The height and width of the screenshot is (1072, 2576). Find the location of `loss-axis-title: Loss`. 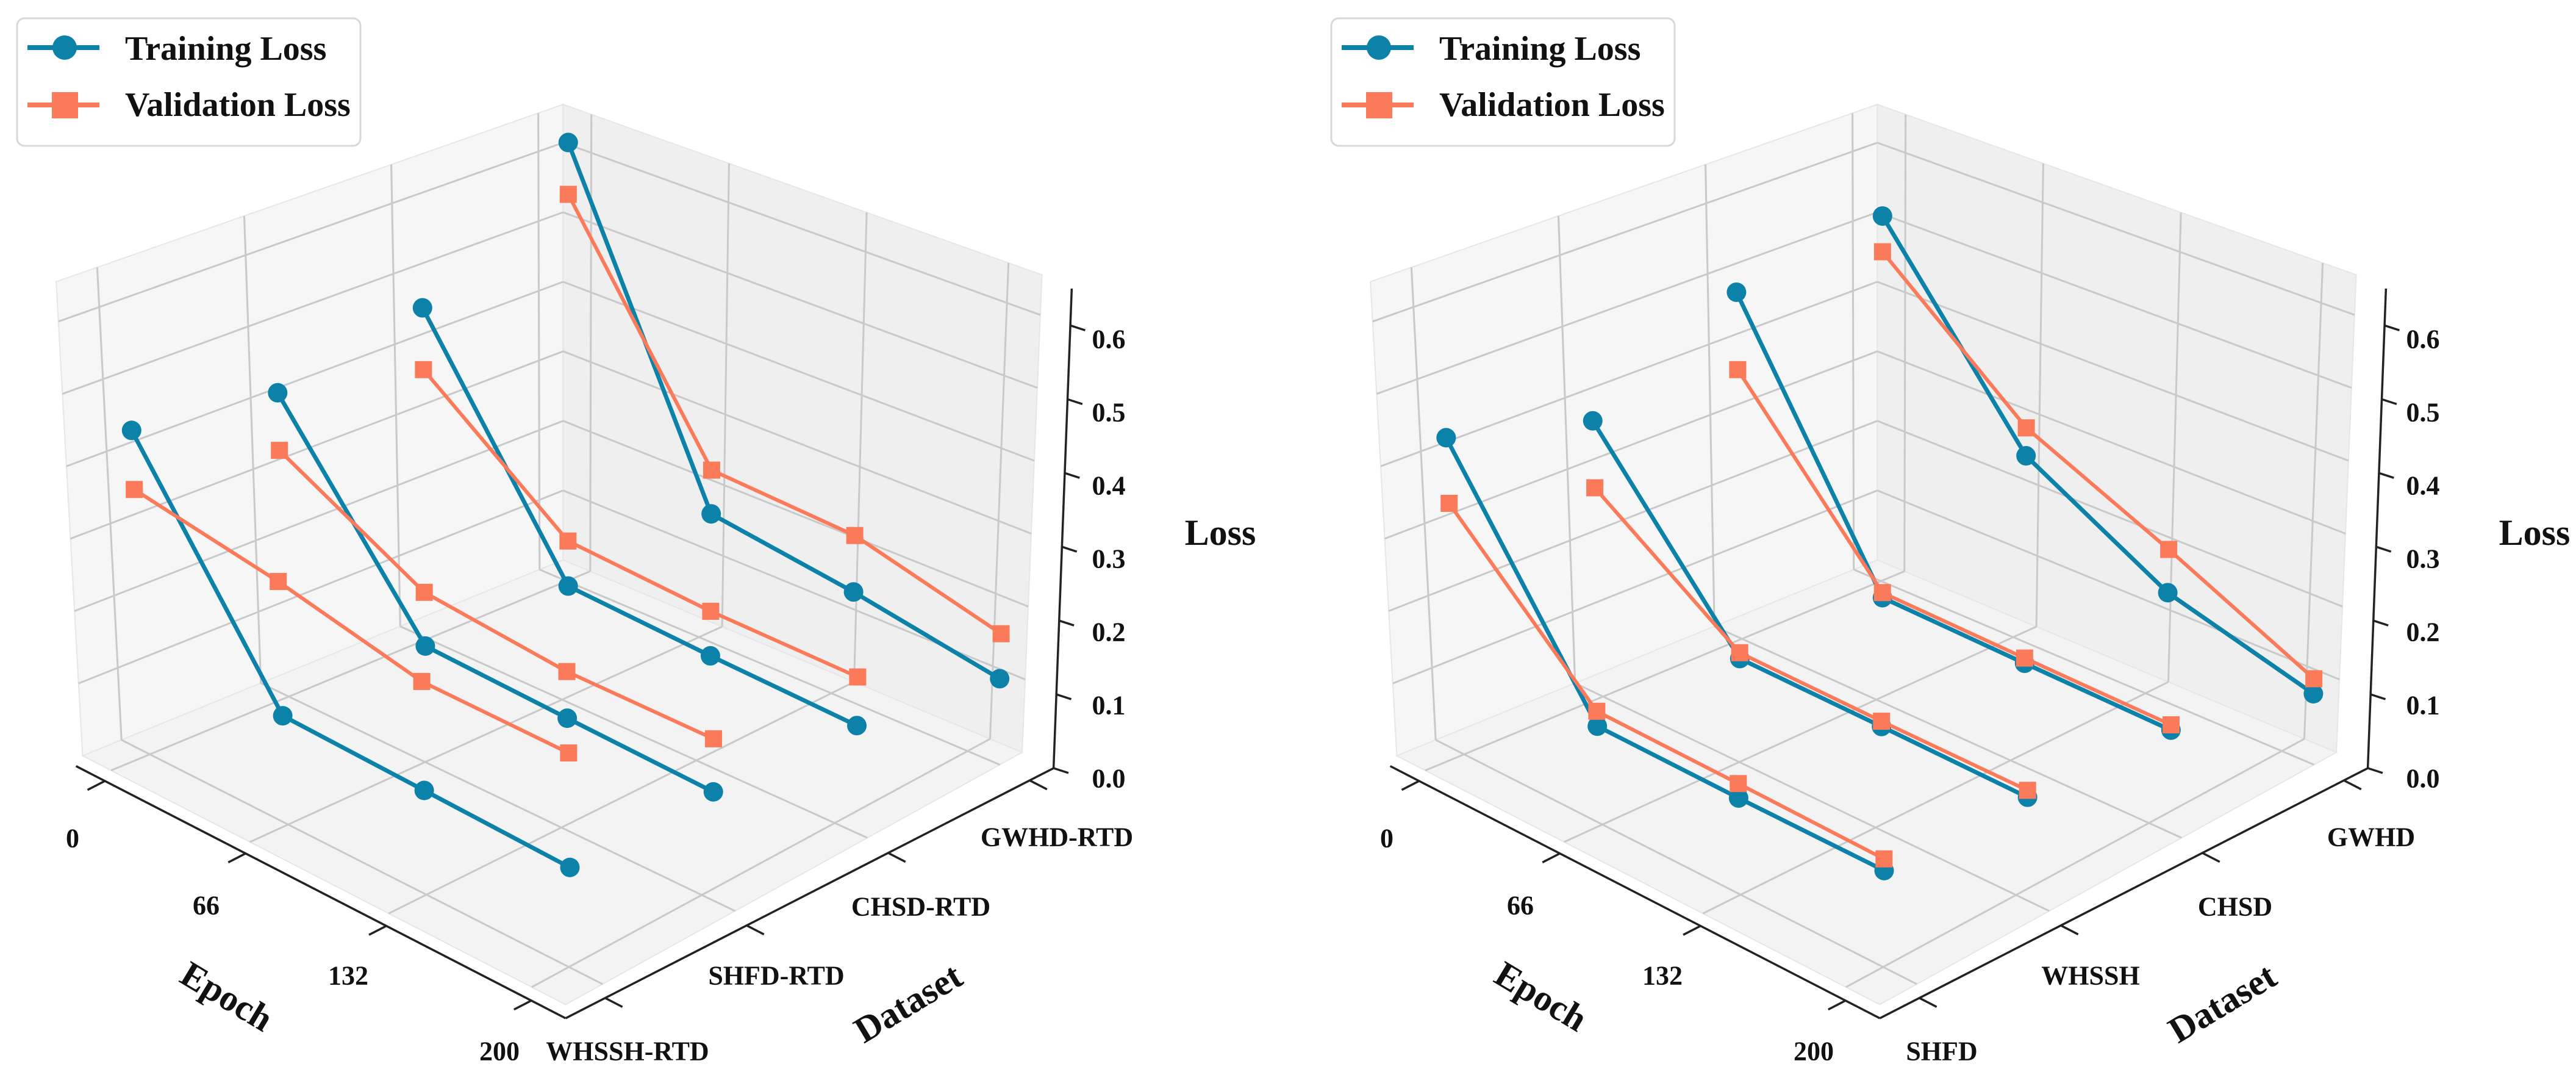

loss-axis-title: Loss is located at coordinates (2535, 533).